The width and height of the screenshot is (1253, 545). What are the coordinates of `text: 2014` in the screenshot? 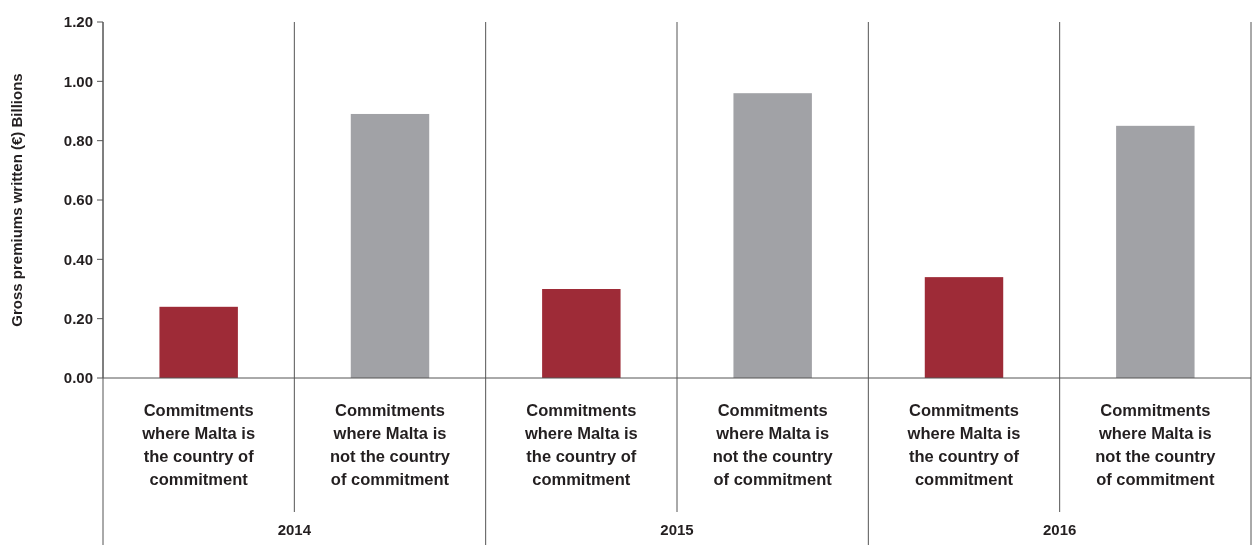 It's located at (294, 529).